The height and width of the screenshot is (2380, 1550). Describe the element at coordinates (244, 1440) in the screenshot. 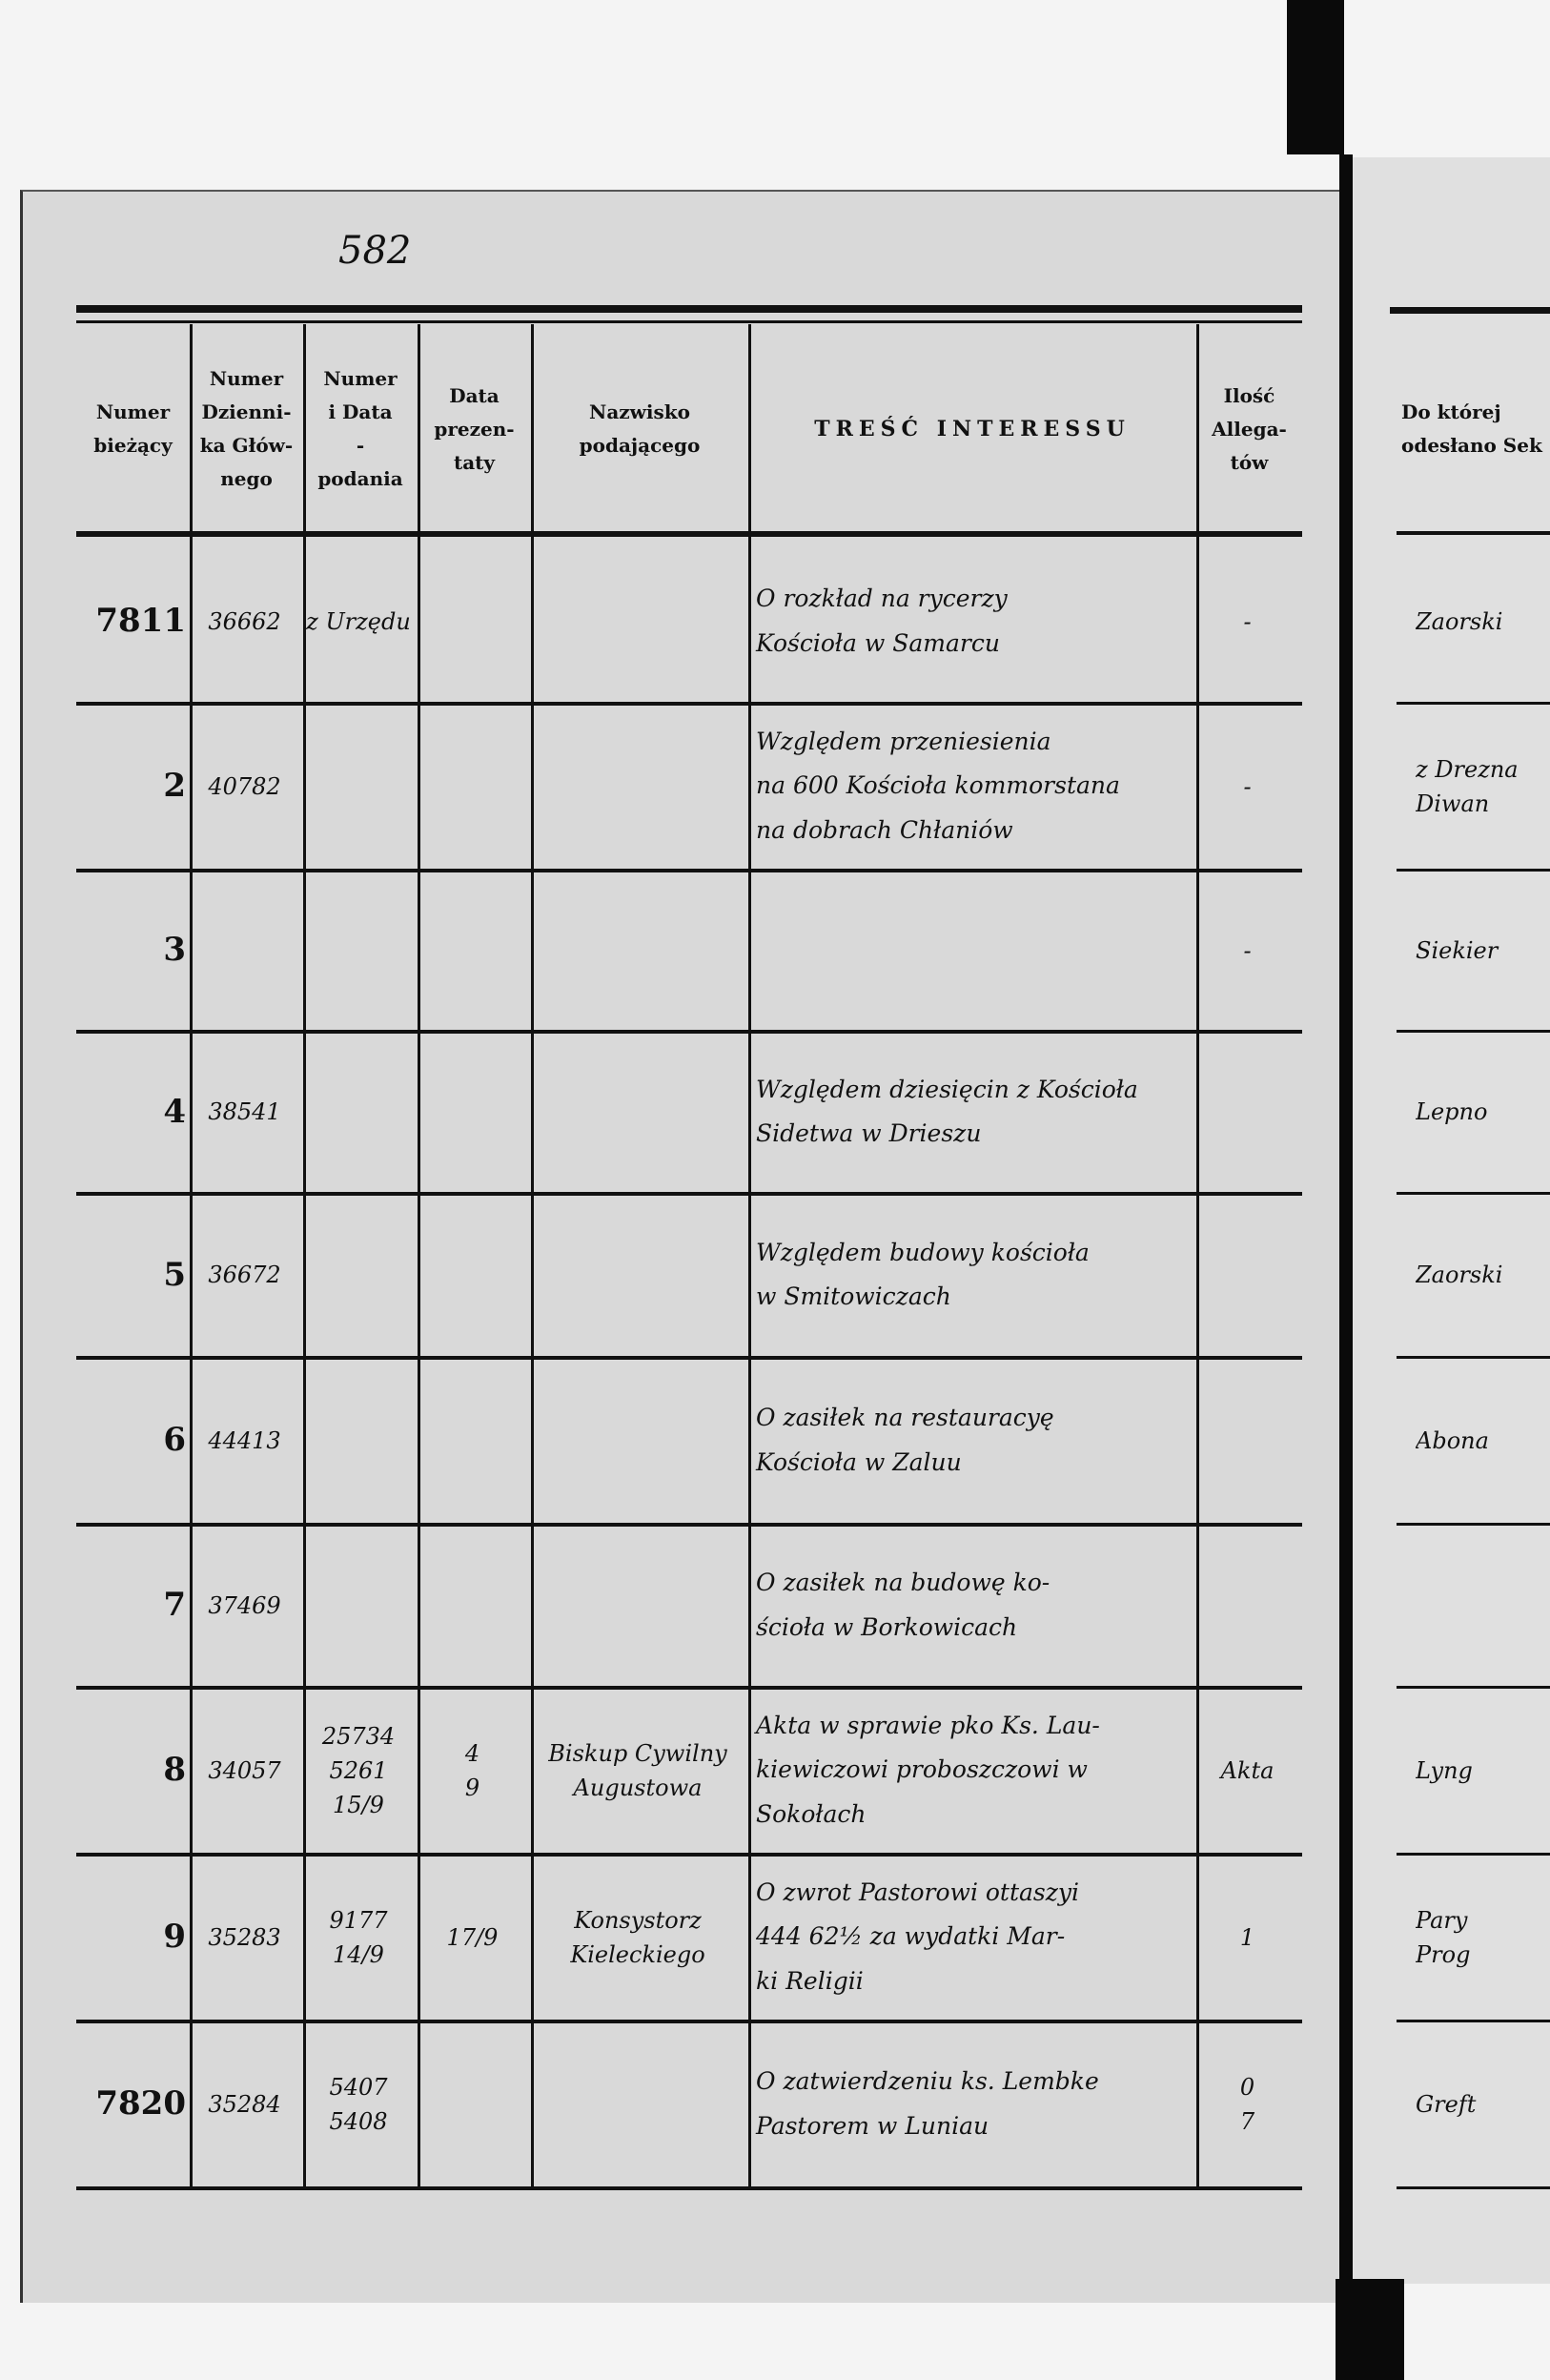

I see `table-cell-dziennik: 44413` at that location.